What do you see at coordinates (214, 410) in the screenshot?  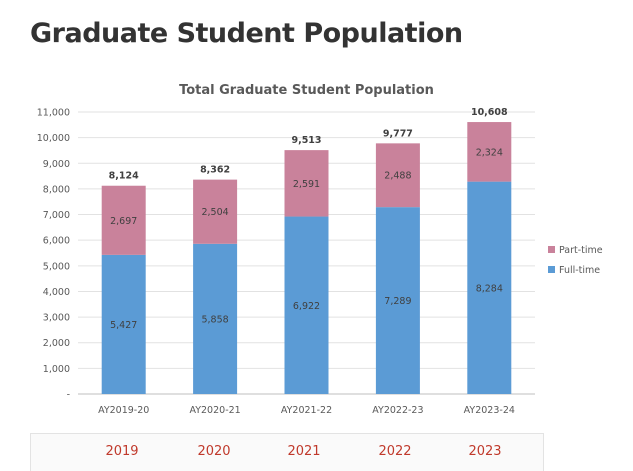 I see `x-tick-label: AY2020-21` at bounding box center [214, 410].